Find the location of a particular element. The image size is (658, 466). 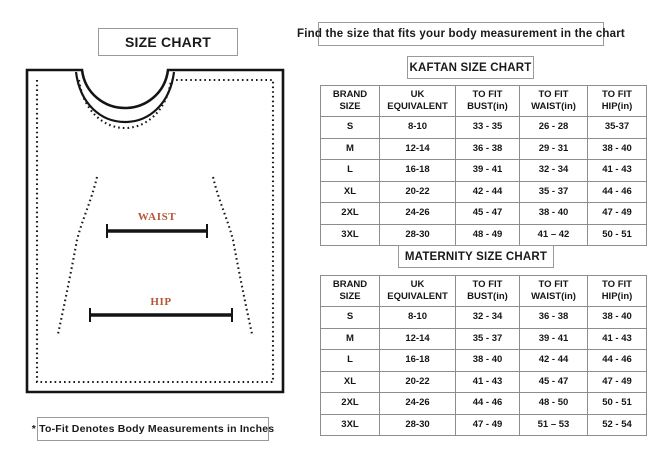

table-row: M 12-14 35 - 37 39 - 41 41 - 43 is located at coordinates (483, 338).